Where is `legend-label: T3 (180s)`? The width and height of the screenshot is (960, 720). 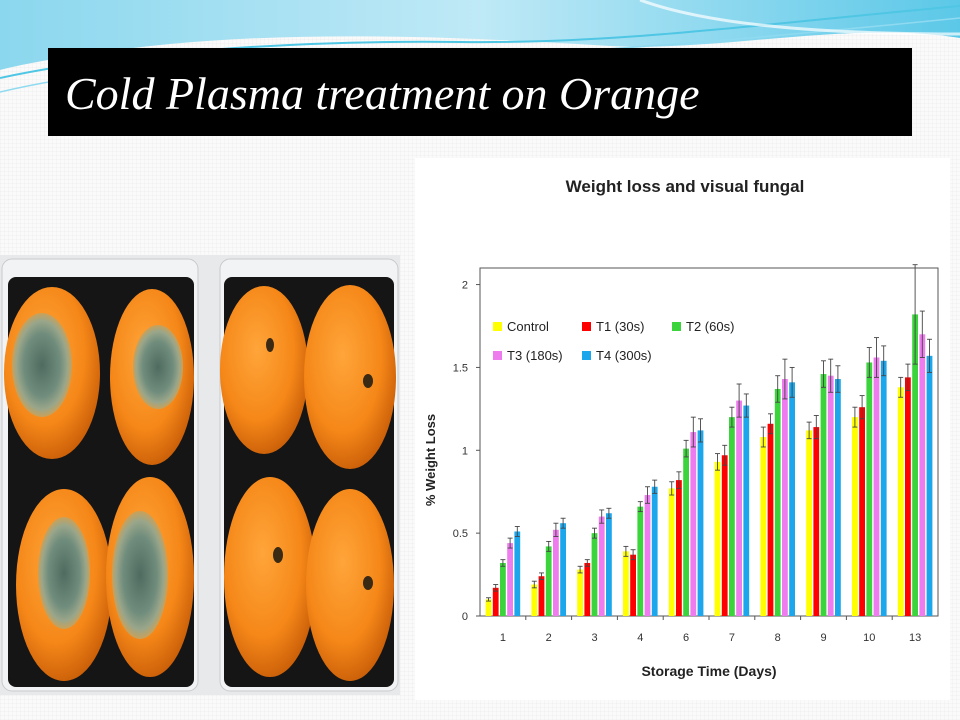 legend-label: T3 (180s) is located at coordinates (535, 355).